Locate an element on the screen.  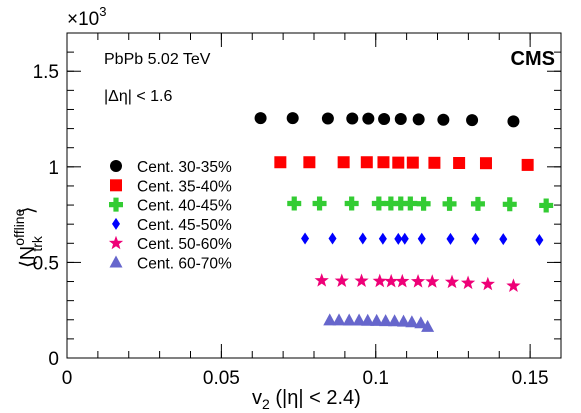
y-tick-label: 0.5 is located at coordinates (46, 263).